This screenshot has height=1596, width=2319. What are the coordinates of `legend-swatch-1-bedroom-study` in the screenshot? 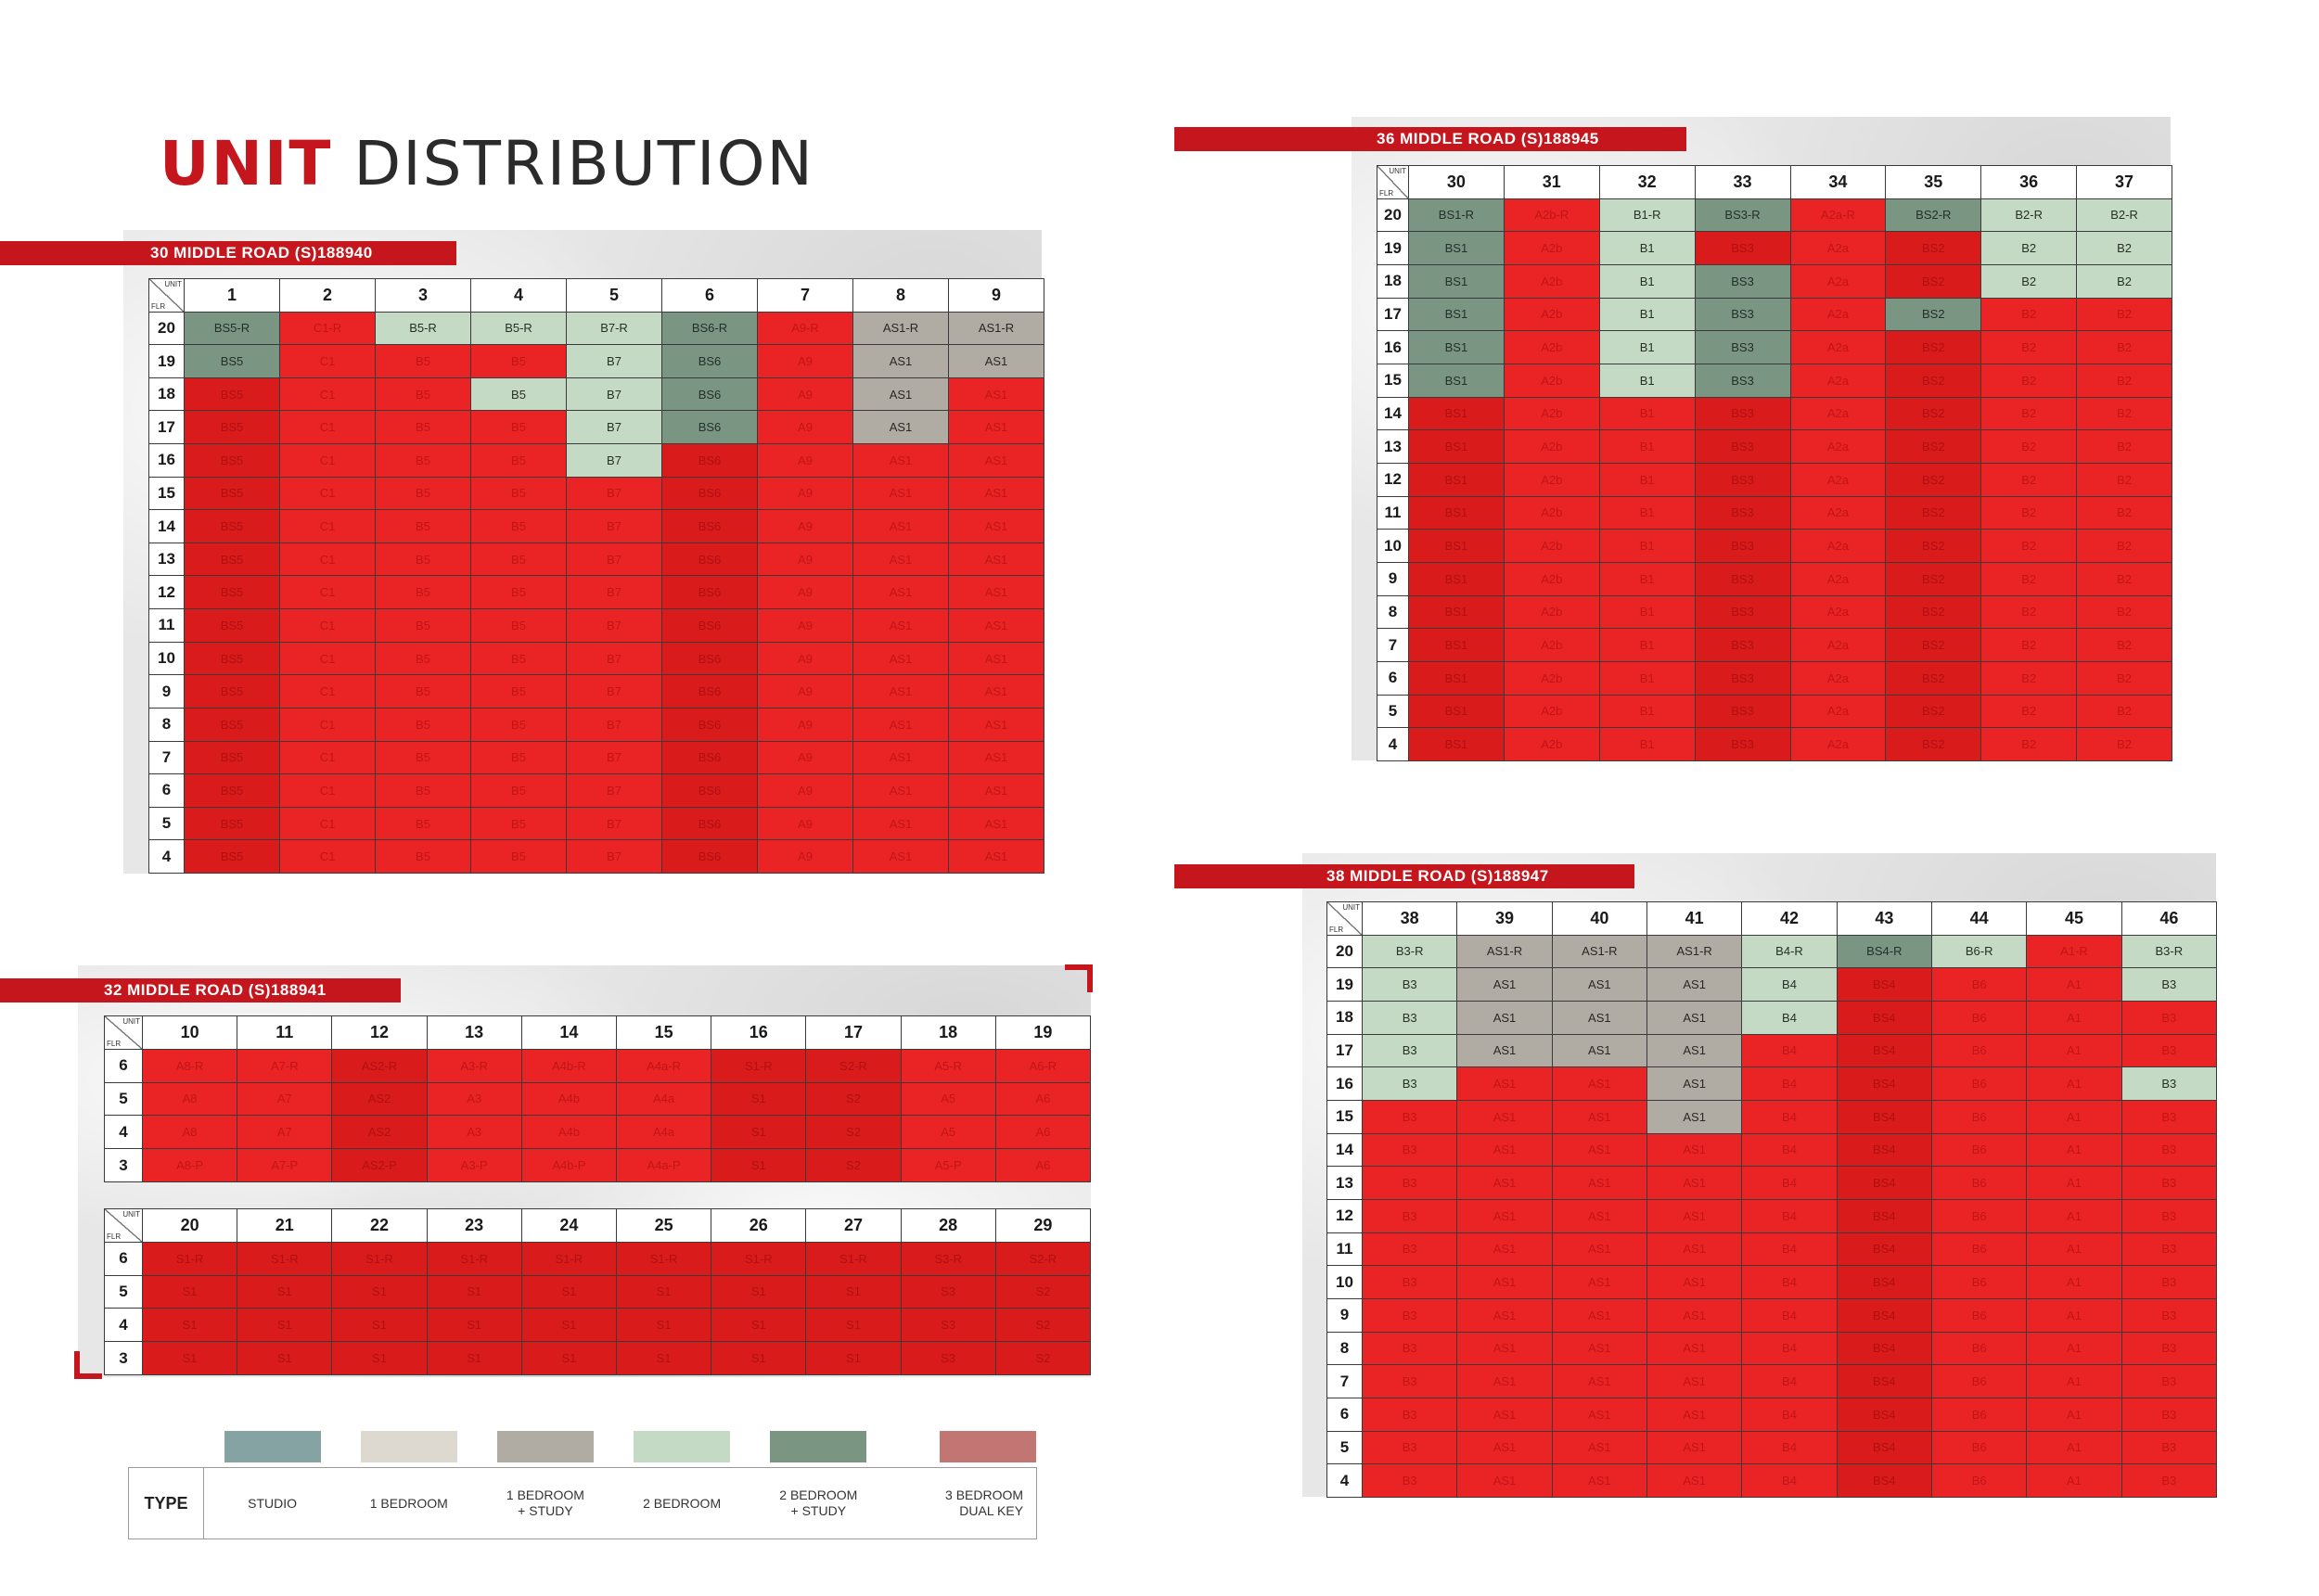 It's located at (545, 1446).